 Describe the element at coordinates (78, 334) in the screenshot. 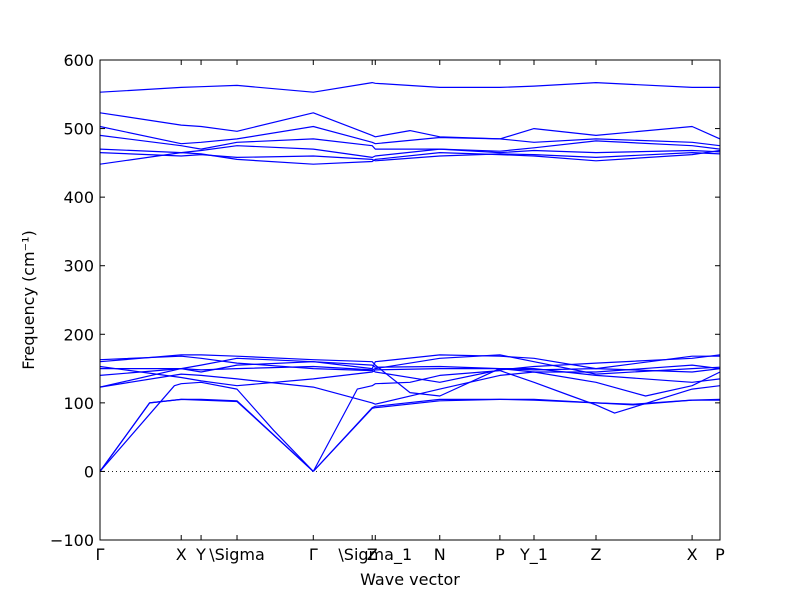

I see `y-tick-label: 200` at that location.